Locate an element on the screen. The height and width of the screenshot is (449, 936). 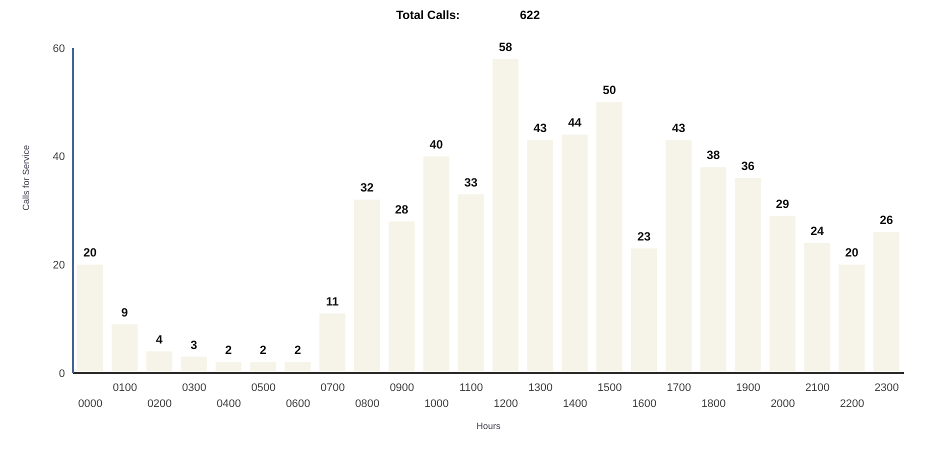
data-label: 23 is located at coordinates (644, 236).